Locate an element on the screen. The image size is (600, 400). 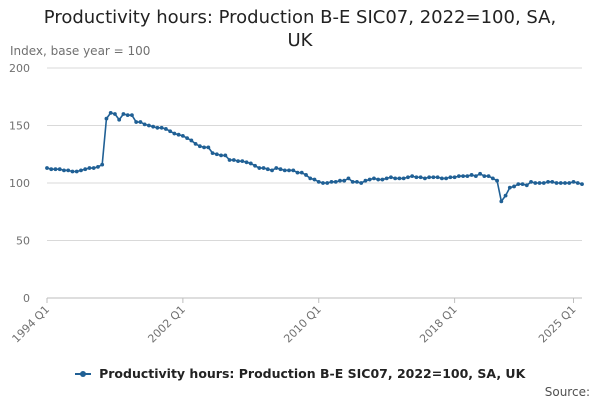
y-tick-label: 100 is located at coordinates (19, 183).